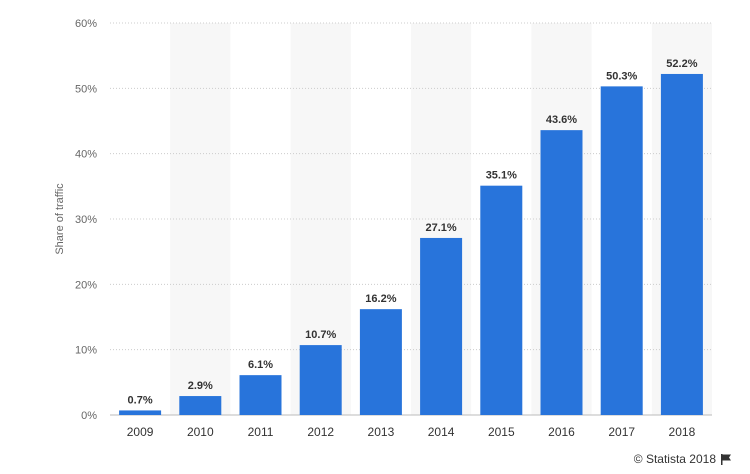  I want to click on y-tick-label: 20%, so click(86, 285).